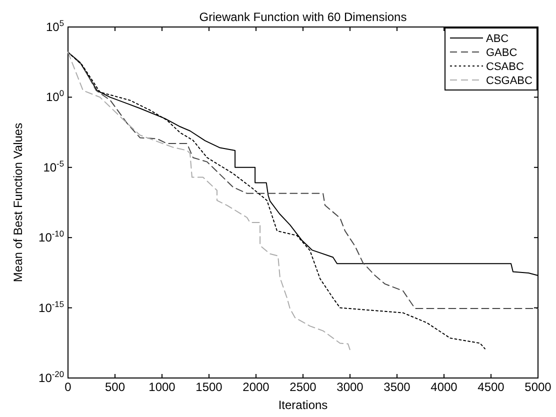  Describe the element at coordinates (491, 387) in the screenshot. I see `x-tick-label: 4500` at that location.